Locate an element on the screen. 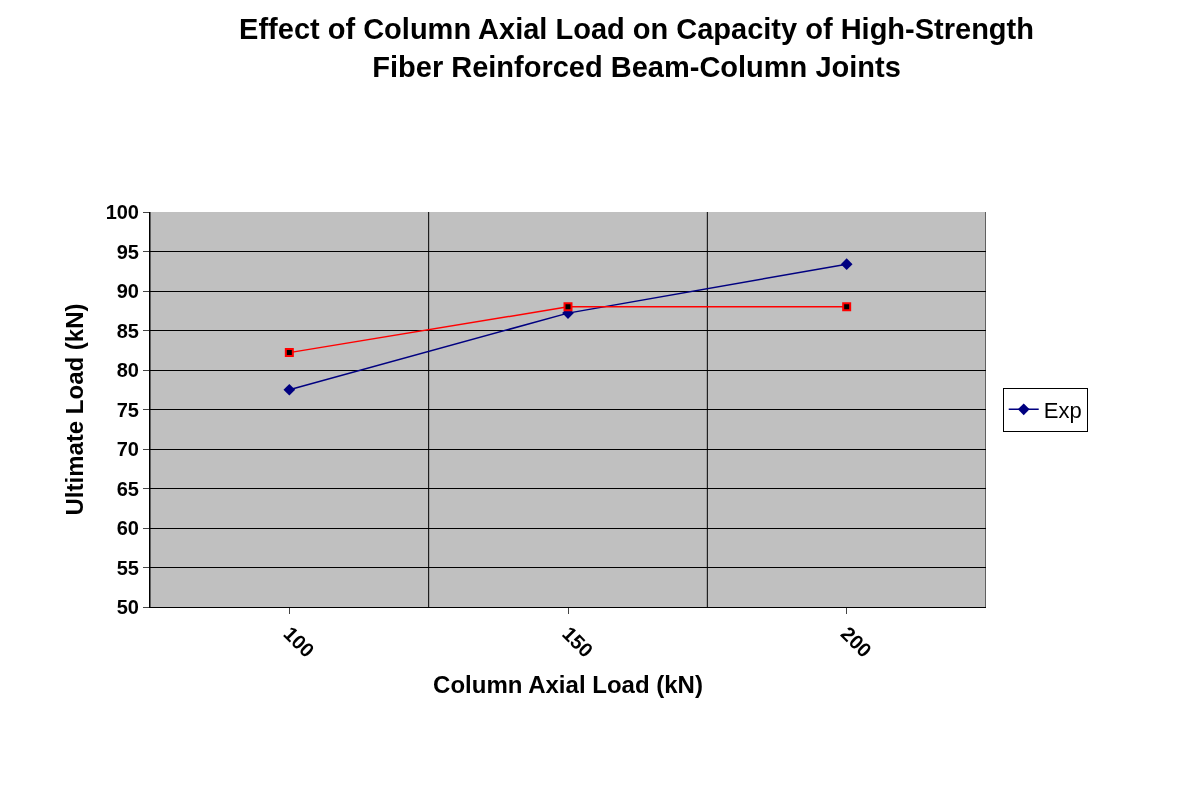  y-tick-label: 90 is located at coordinates (127, 291).